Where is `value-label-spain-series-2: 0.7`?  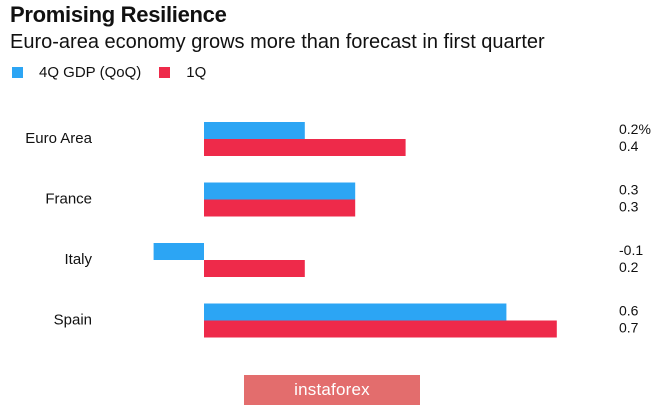 value-label-spain-series-2: 0.7 is located at coordinates (629, 328).